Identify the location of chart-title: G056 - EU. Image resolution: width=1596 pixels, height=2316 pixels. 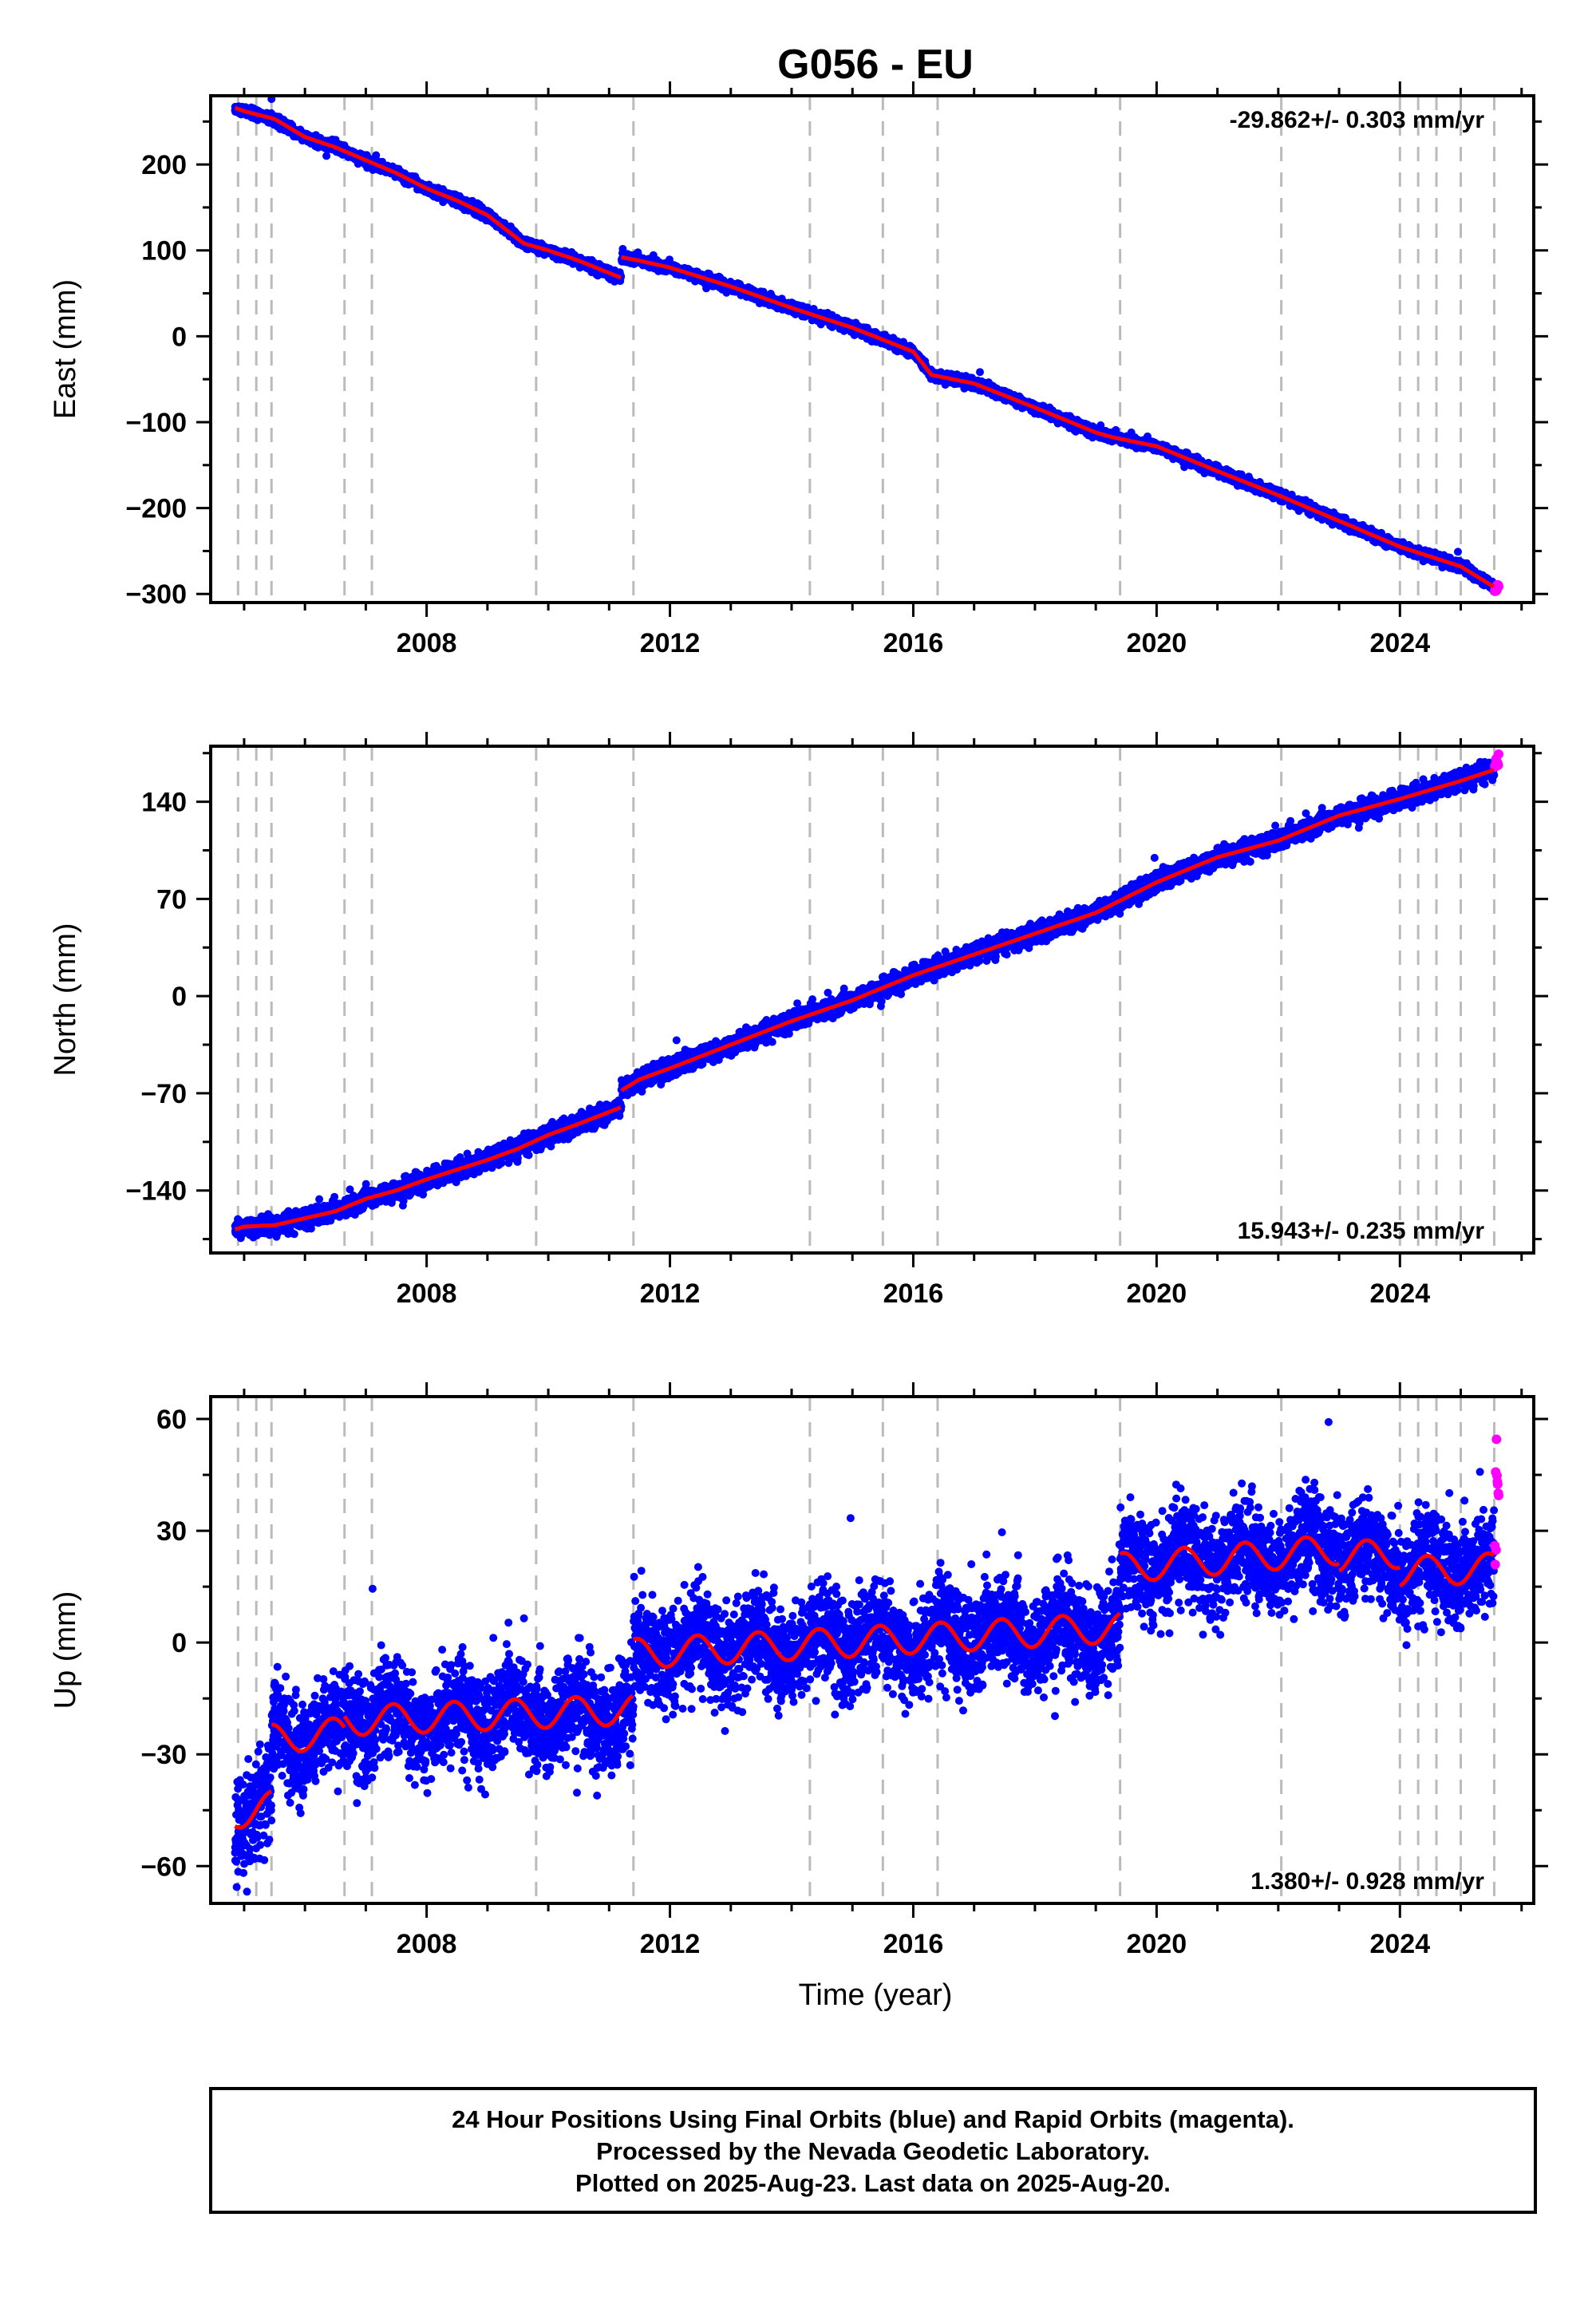
(875, 64).